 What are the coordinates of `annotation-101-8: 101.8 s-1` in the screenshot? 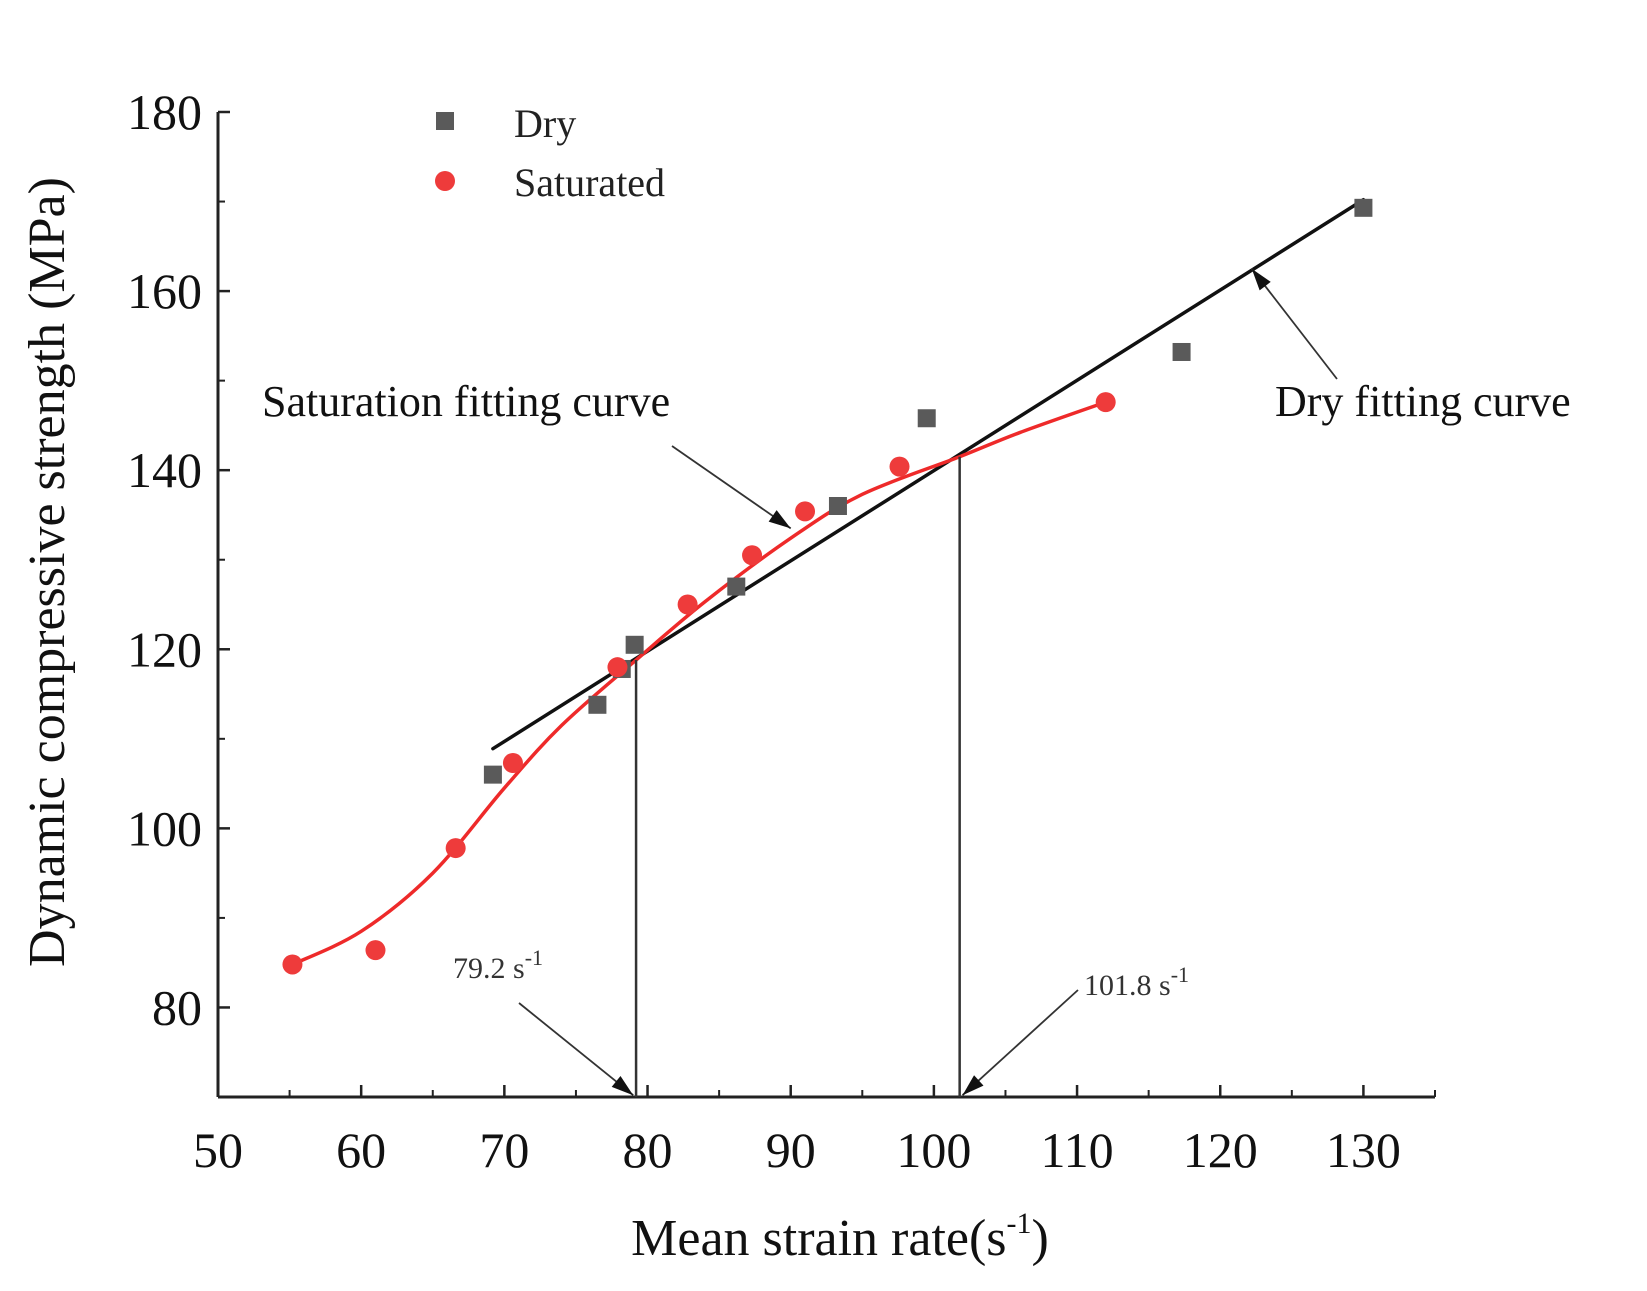 It's located at (1136, 982).